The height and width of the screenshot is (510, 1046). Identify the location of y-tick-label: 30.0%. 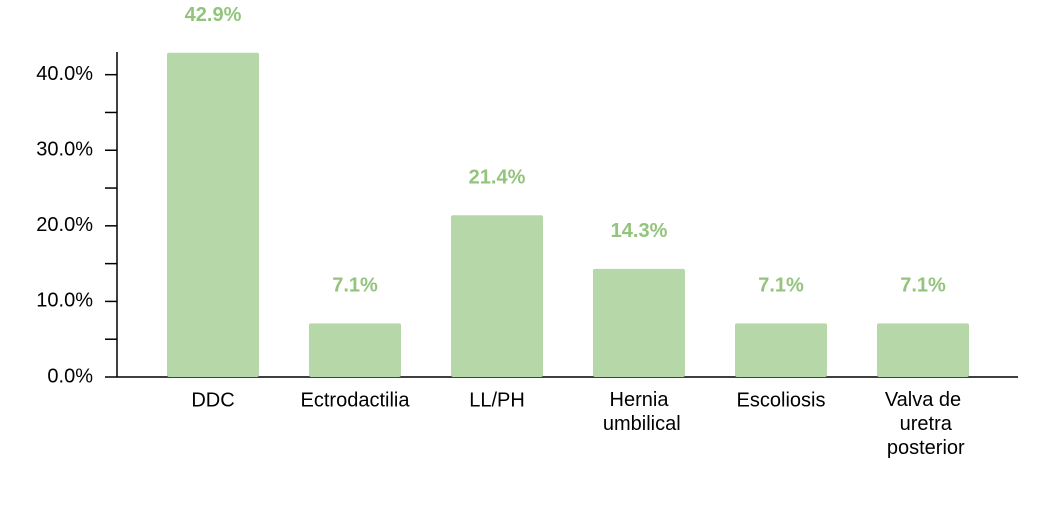
(64, 150).